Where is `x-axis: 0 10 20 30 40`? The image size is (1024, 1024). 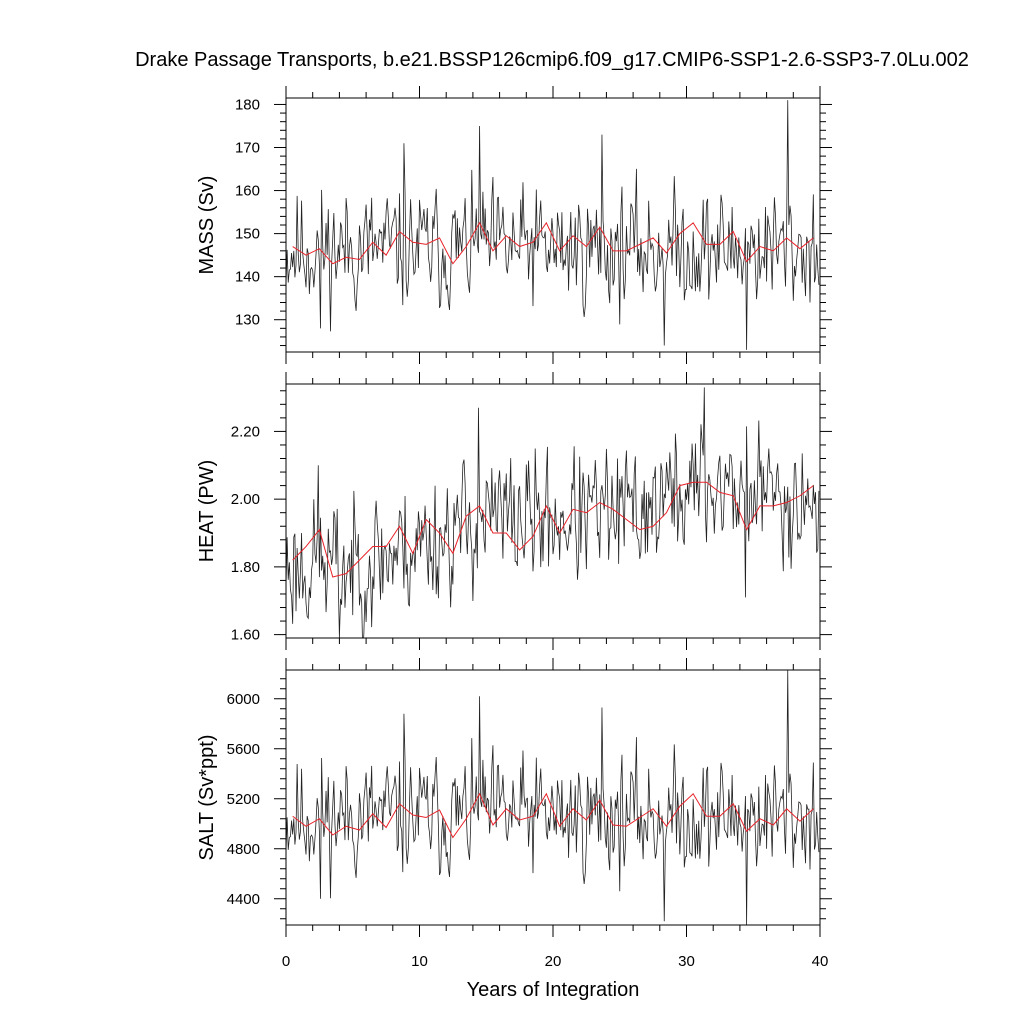 x-axis: 0 10 20 30 40 is located at coordinates (555, 961).